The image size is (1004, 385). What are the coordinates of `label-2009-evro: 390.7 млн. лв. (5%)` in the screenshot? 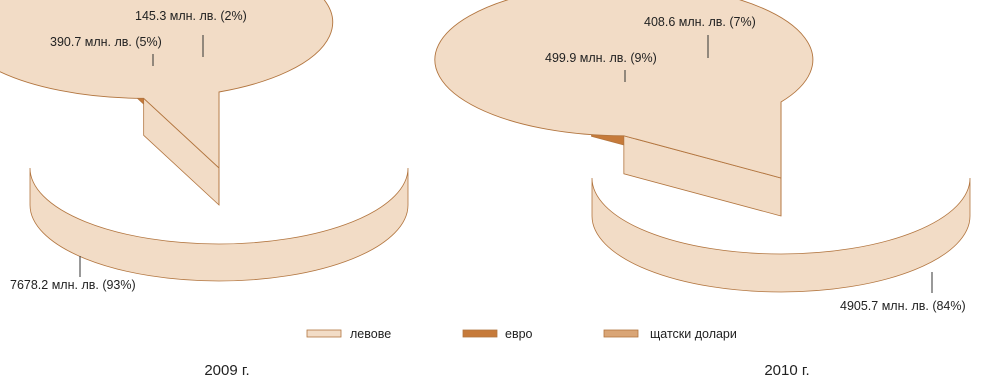 It's located at (106, 42).